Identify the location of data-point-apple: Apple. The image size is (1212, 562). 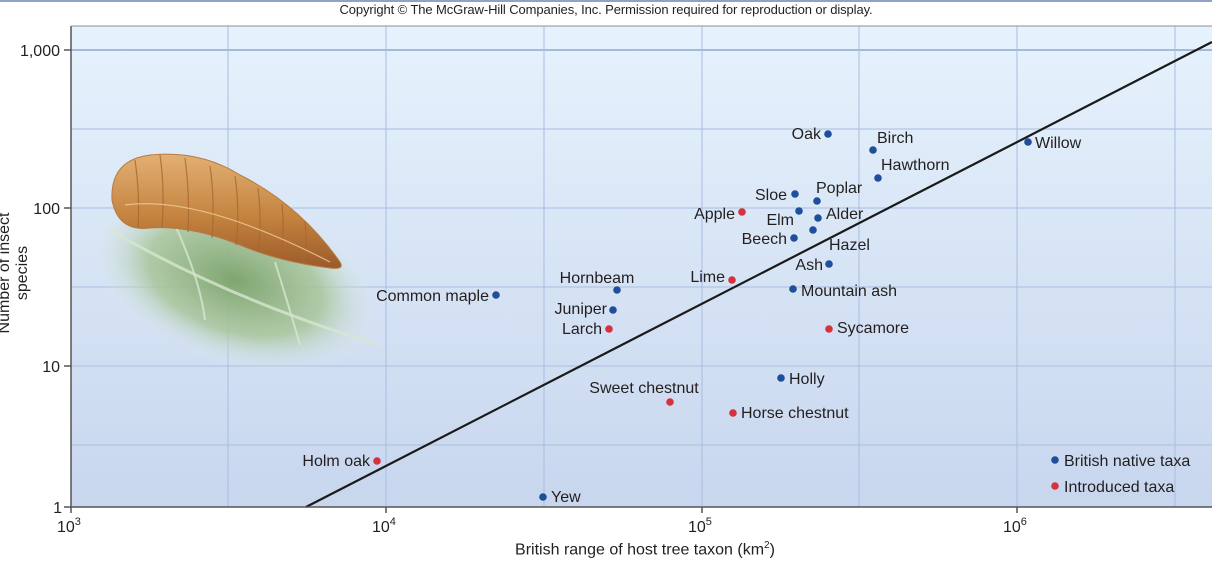
(720, 214).